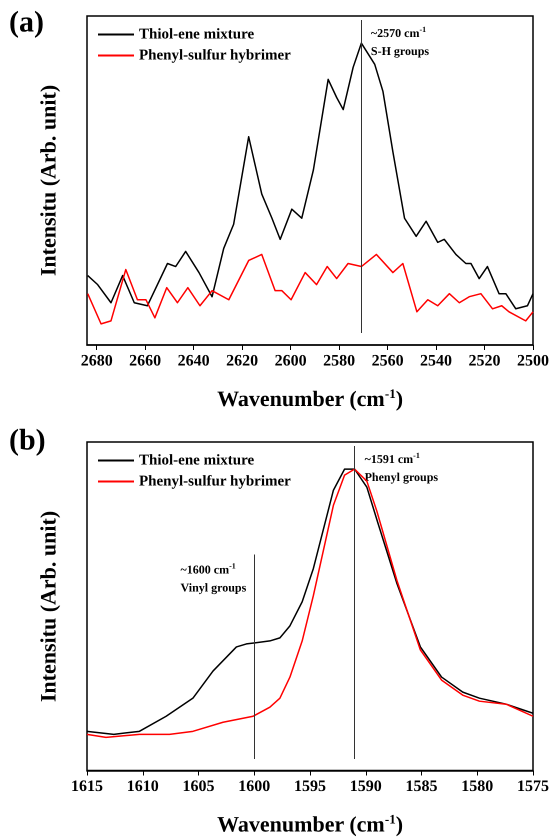 This screenshot has height=840, width=552. Describe the element at coordinates (422, 786) in the screenshot. I see `x-tick-label: 1585` at that location.